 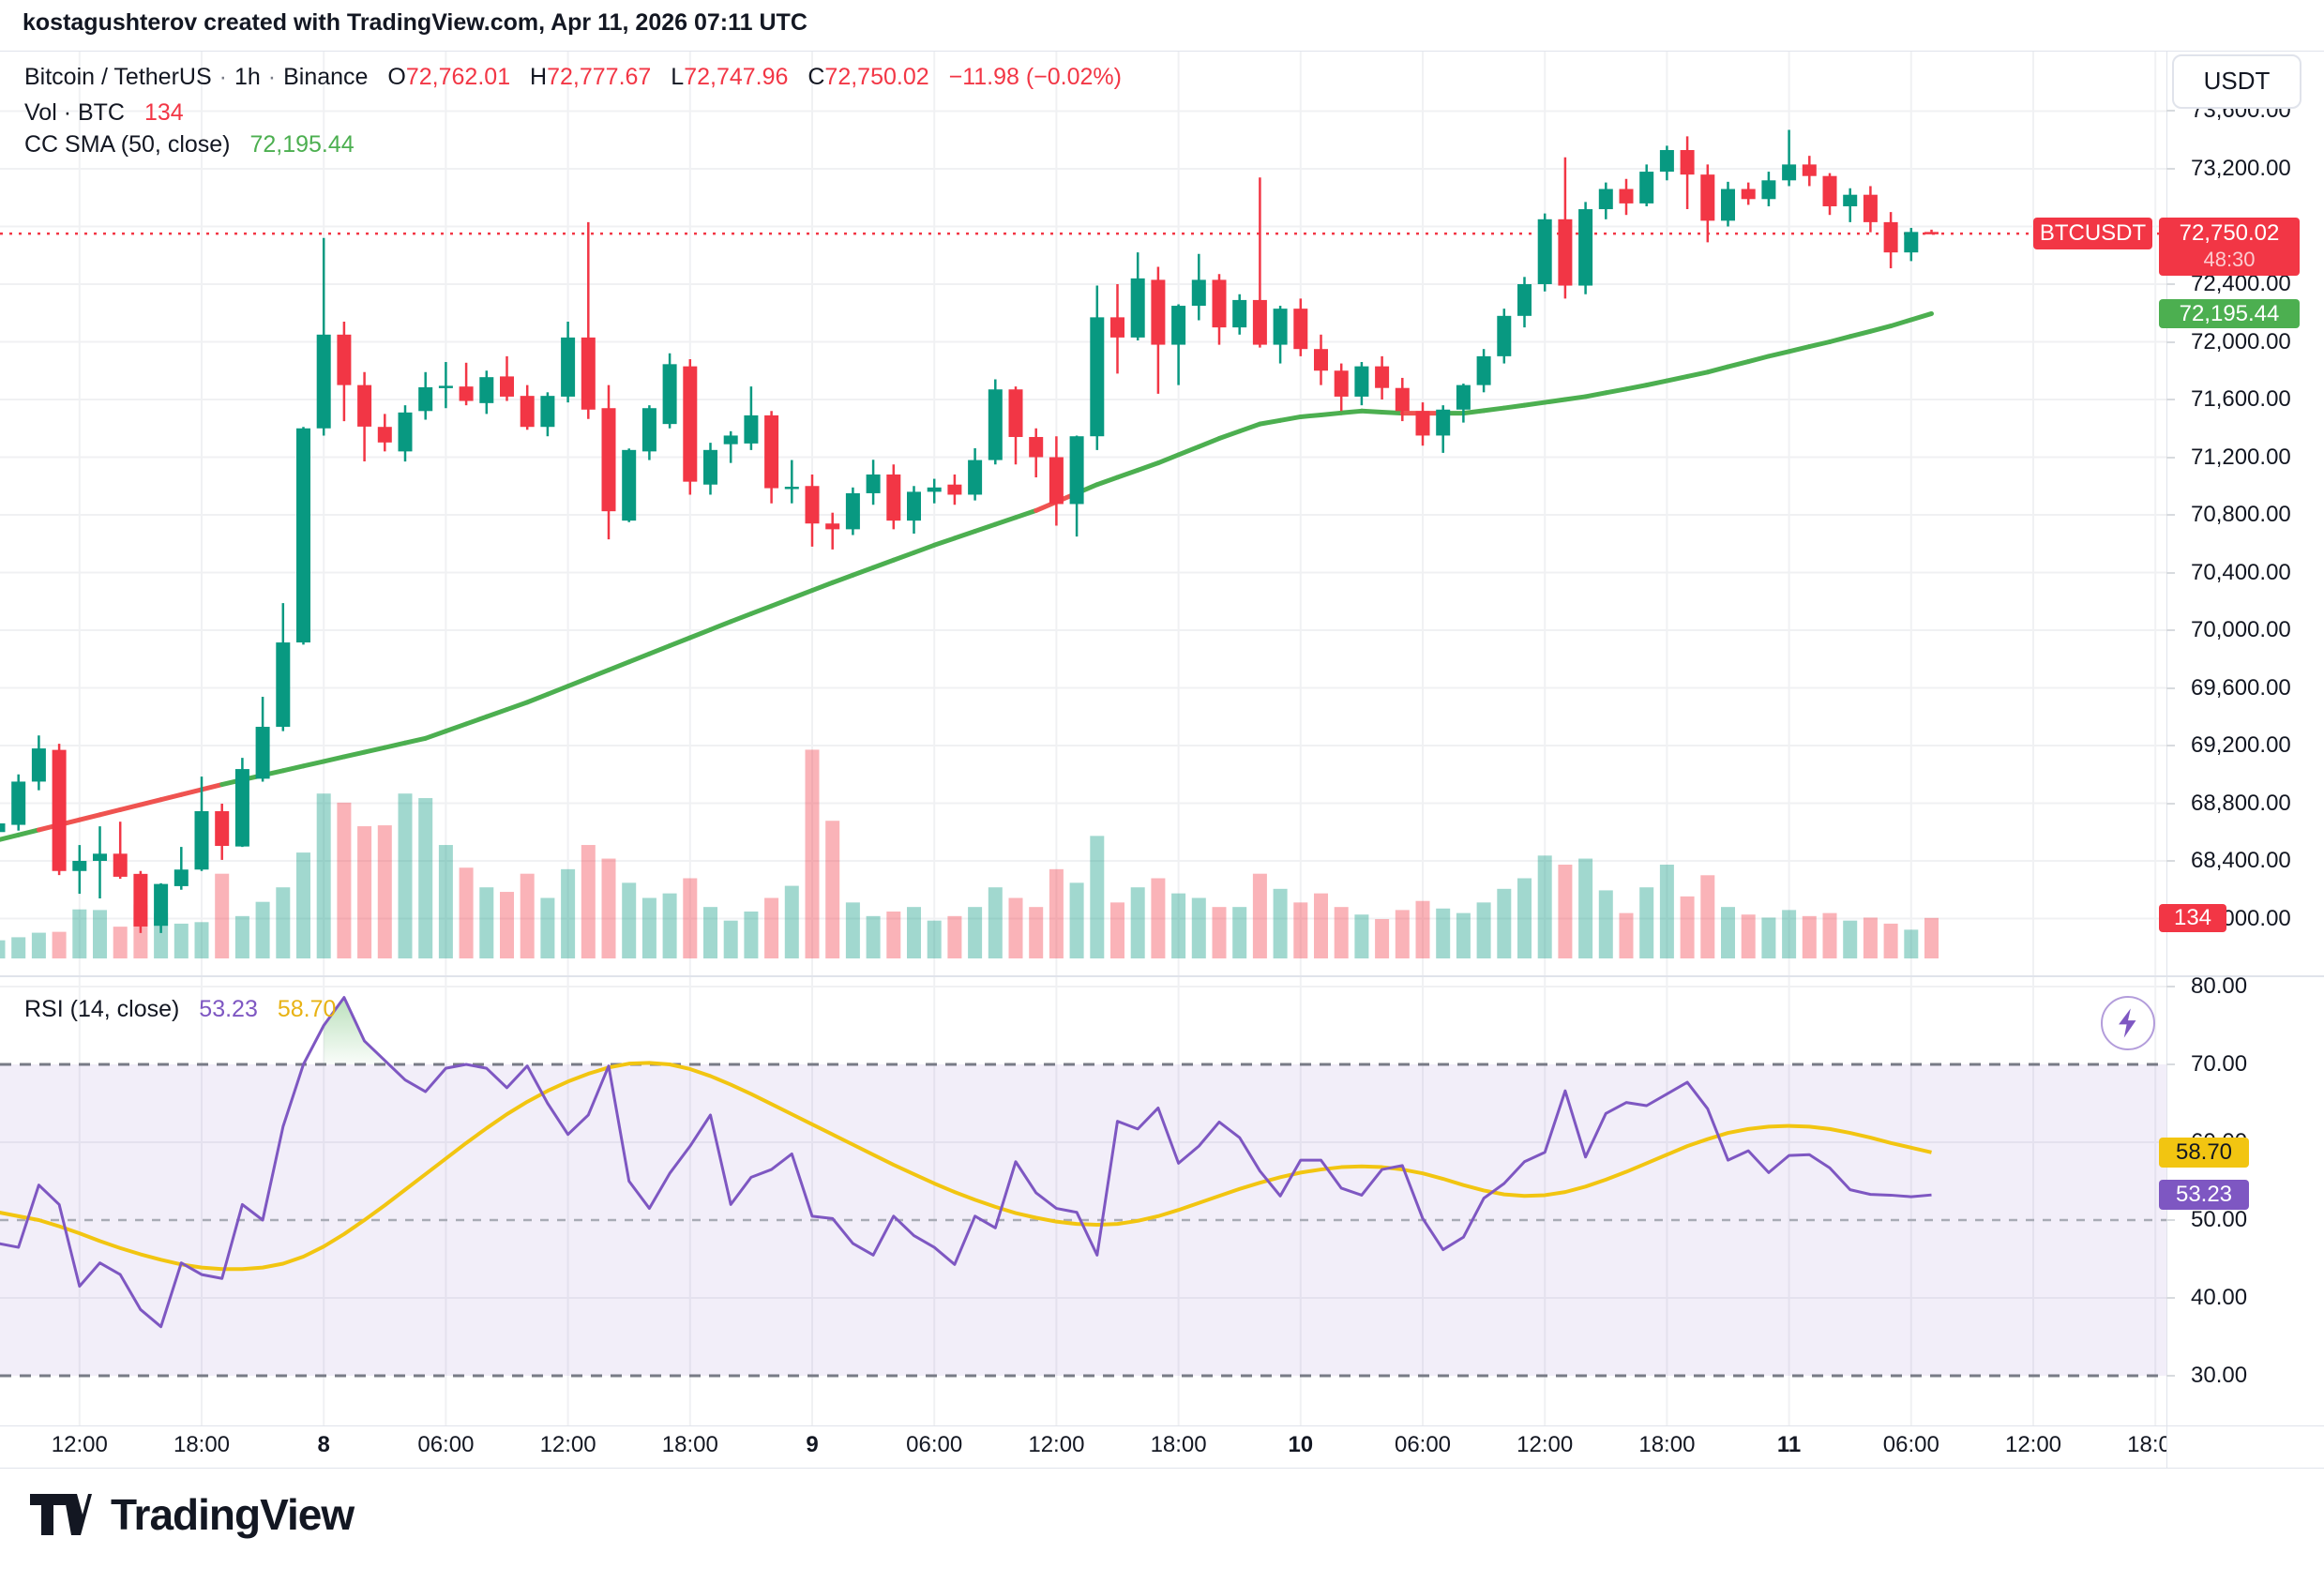 I want to click on rsi-tick-label: 70.00, so click(x=2219, y=1064).